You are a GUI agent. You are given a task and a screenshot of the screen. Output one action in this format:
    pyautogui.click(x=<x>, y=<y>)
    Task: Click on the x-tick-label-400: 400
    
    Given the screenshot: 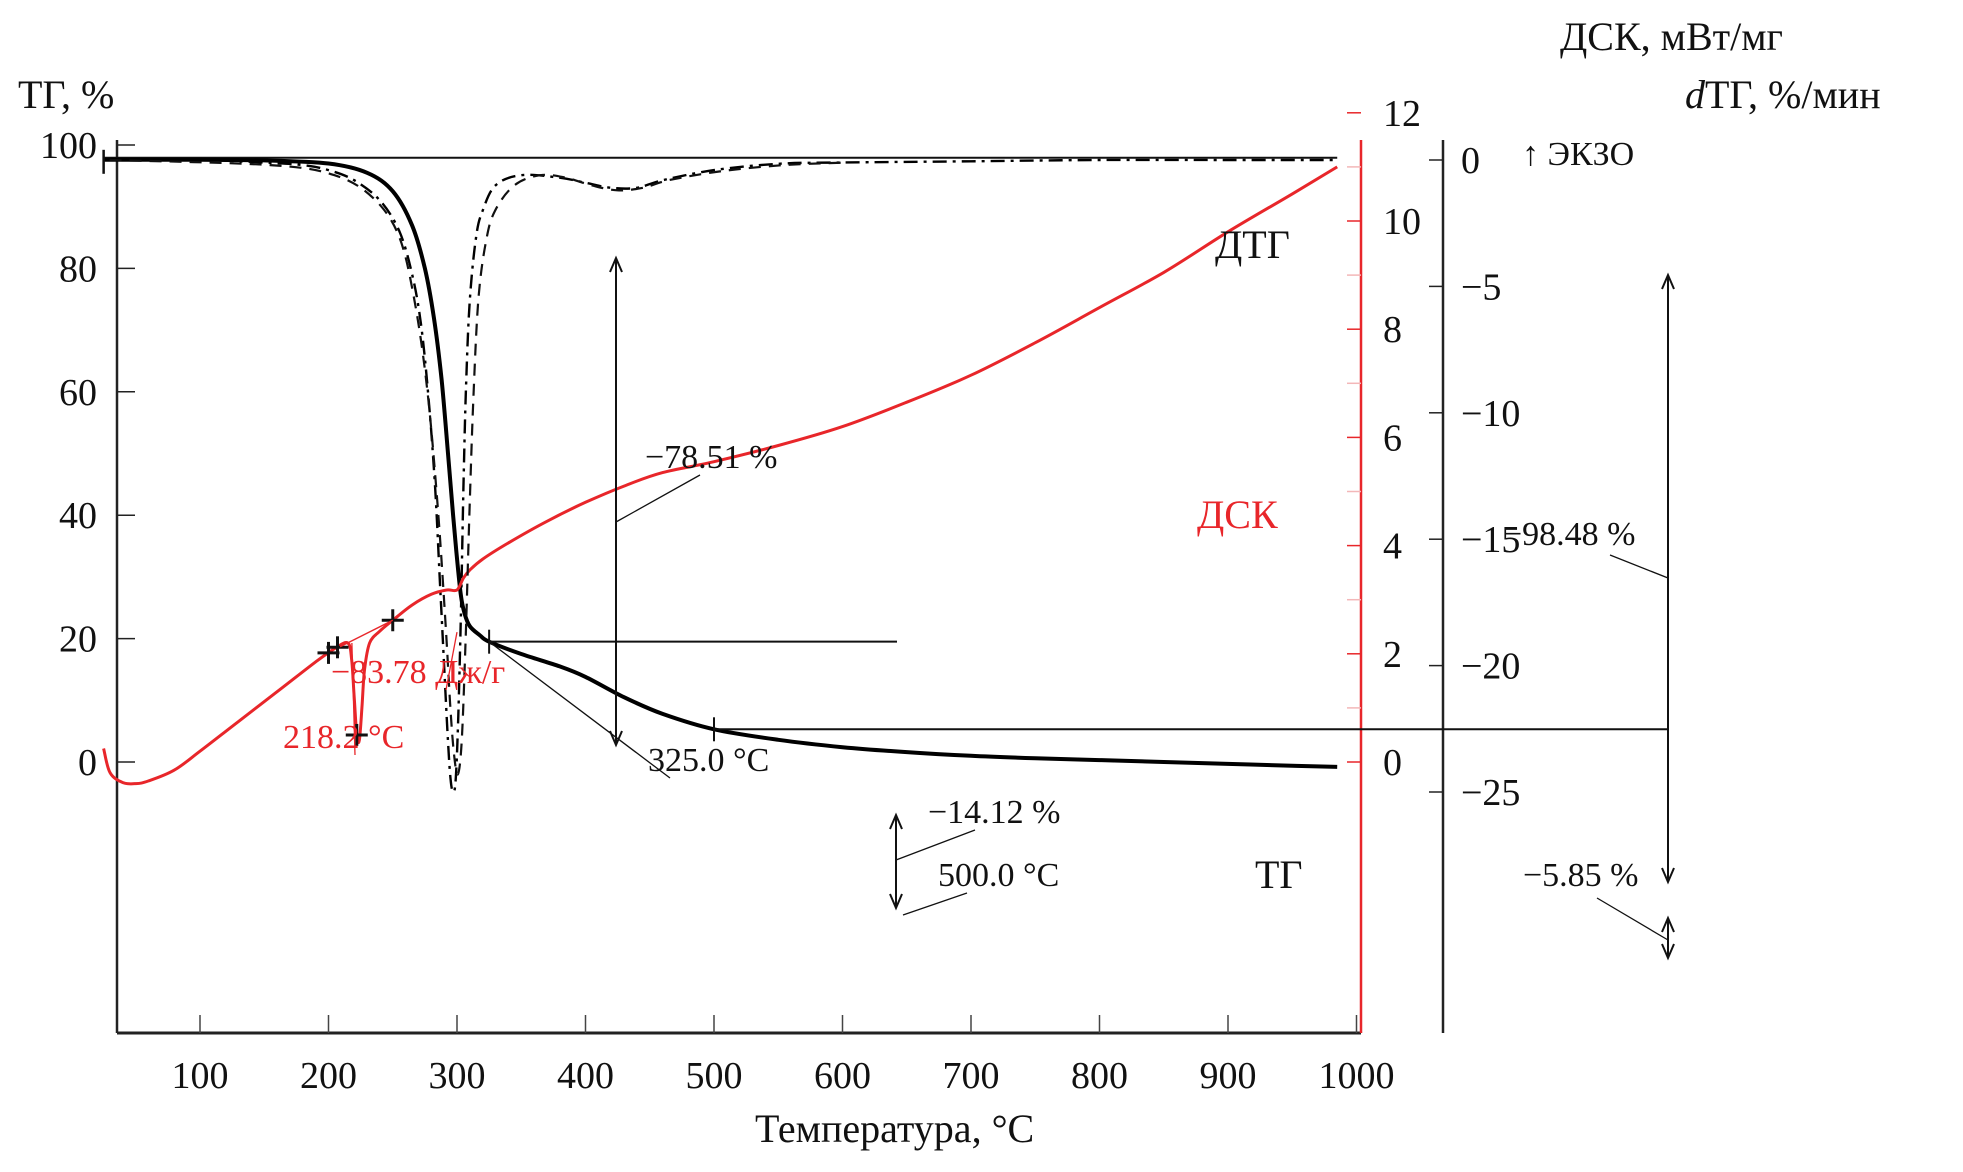 What is the action you would take?
    pyautogui.click(x=585, y=1076)
    